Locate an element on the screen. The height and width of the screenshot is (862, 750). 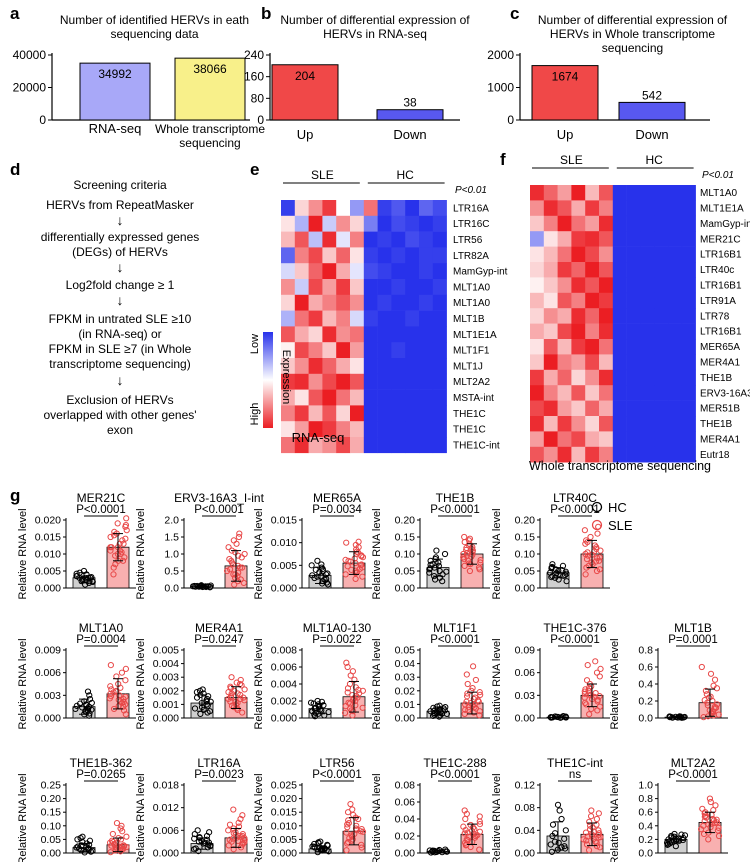
criteria-step-2-line-2: (DEGs) of HERVs is located at coordinates (120, 252).